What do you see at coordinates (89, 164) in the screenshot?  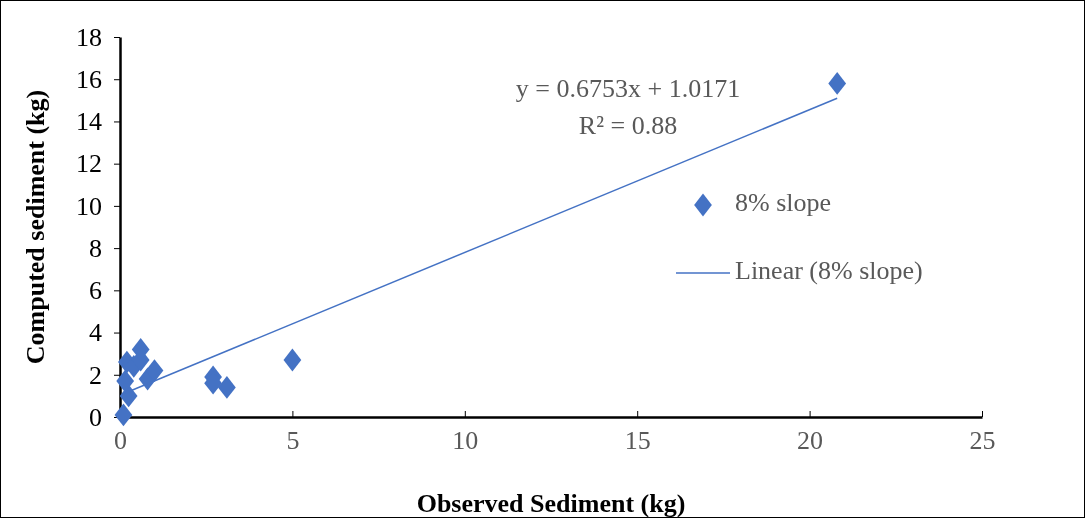 I see `y-tick-label: 12` at bounding box center [89, 164].